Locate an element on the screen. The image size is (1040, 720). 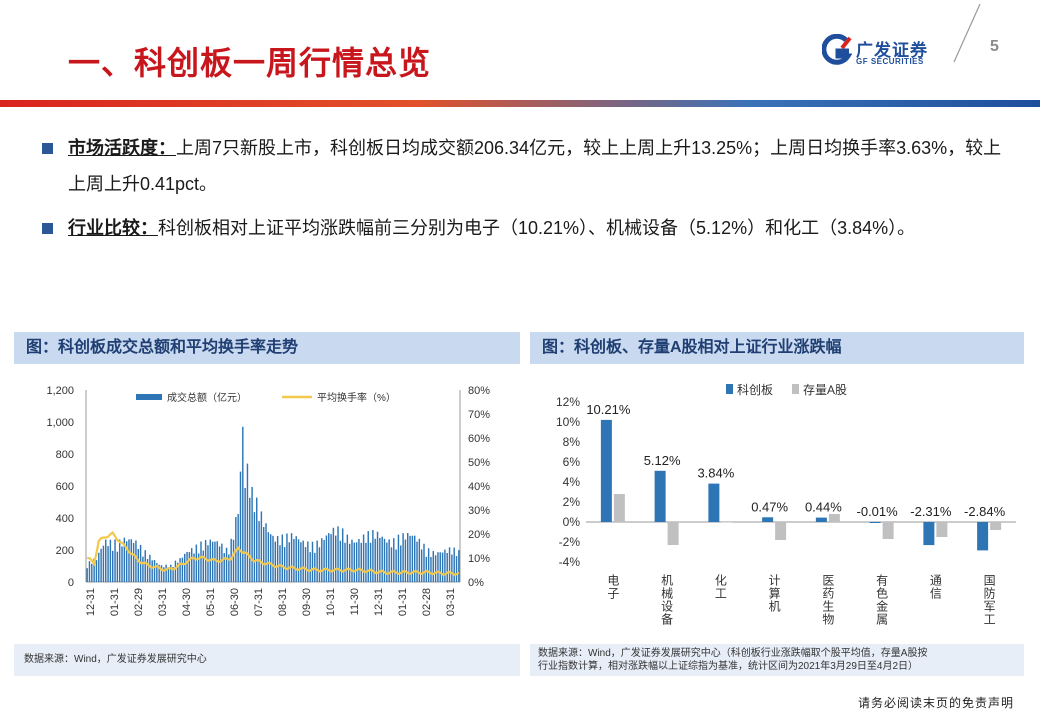
legend-label-turnover: 成交总额（亿元） is located at coordinates (207, 397).